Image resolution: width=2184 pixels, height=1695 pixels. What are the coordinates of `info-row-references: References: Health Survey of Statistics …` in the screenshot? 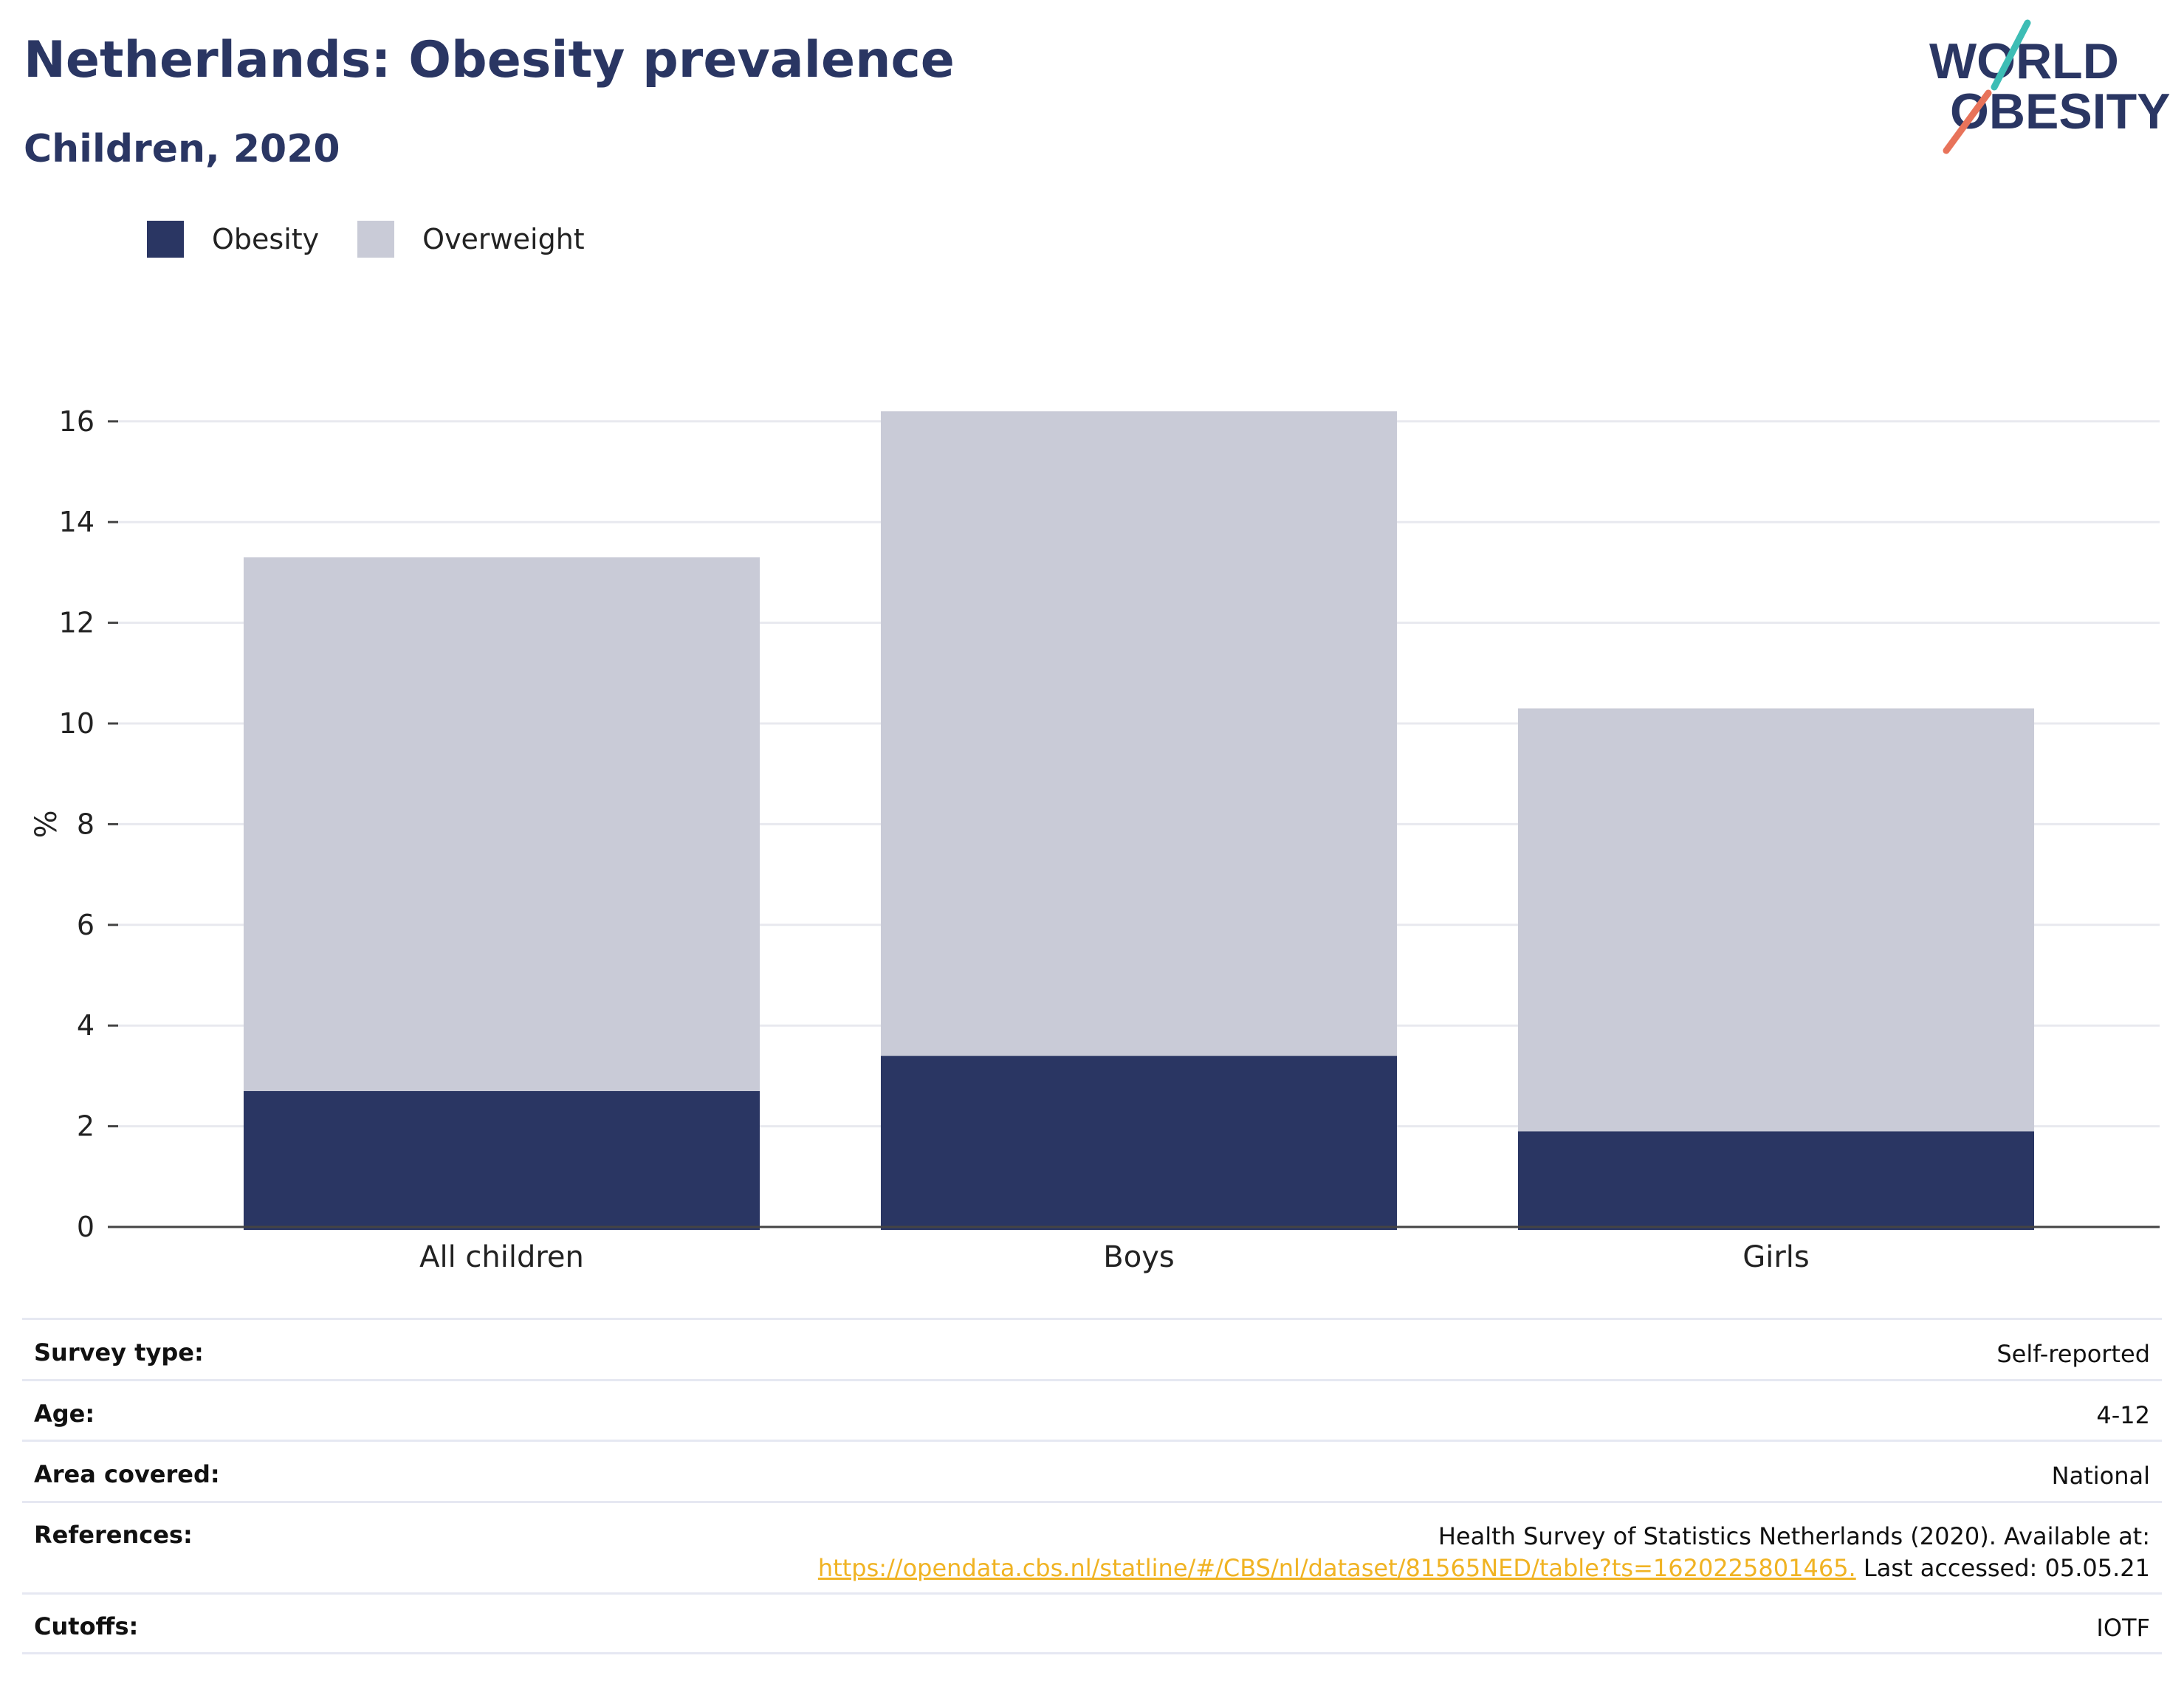 It's located at (1092, 1546).